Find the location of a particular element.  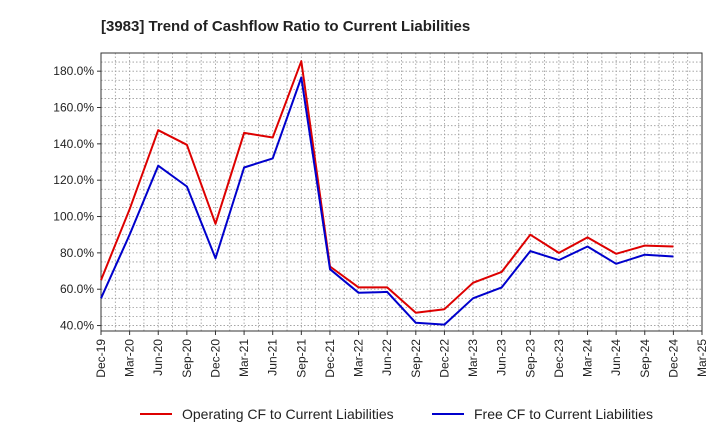

y-tick-label: 80.0% is located at coordinates (77, 253).